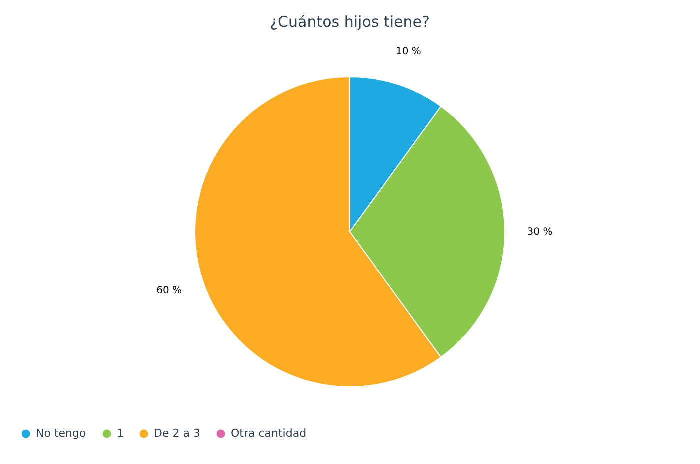 This screenshot has width=700, height=464. I want to click on legend-label: No tengo, so click(61, 433).